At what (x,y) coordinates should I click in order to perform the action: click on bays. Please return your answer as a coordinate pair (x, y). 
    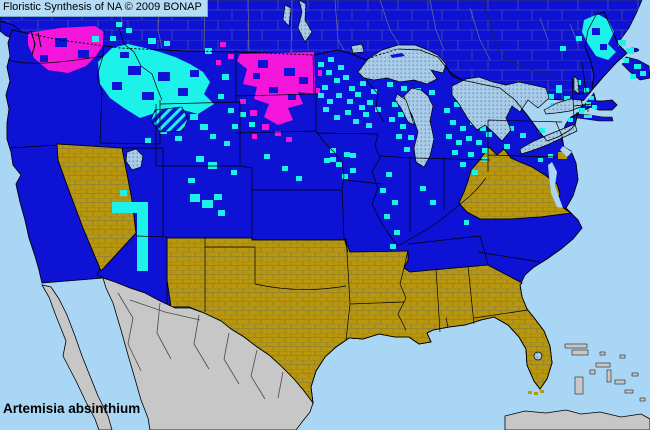
    Looking at the image, I should click on (560, 177).